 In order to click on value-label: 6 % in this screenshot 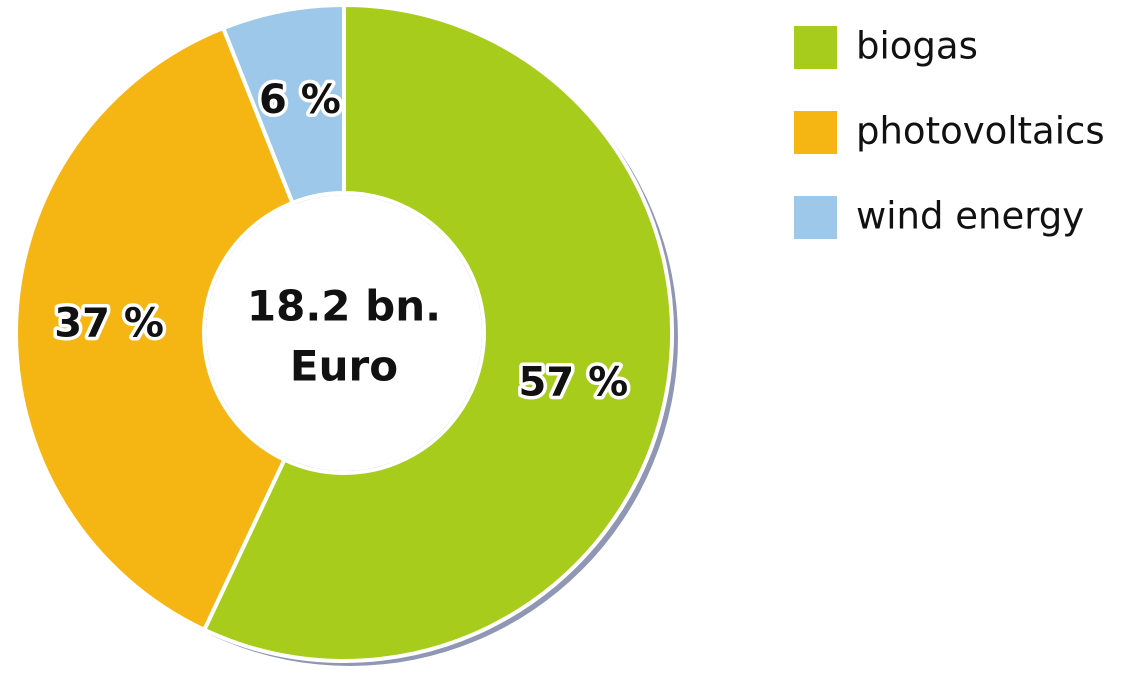, I will do `click(300, 100)`.